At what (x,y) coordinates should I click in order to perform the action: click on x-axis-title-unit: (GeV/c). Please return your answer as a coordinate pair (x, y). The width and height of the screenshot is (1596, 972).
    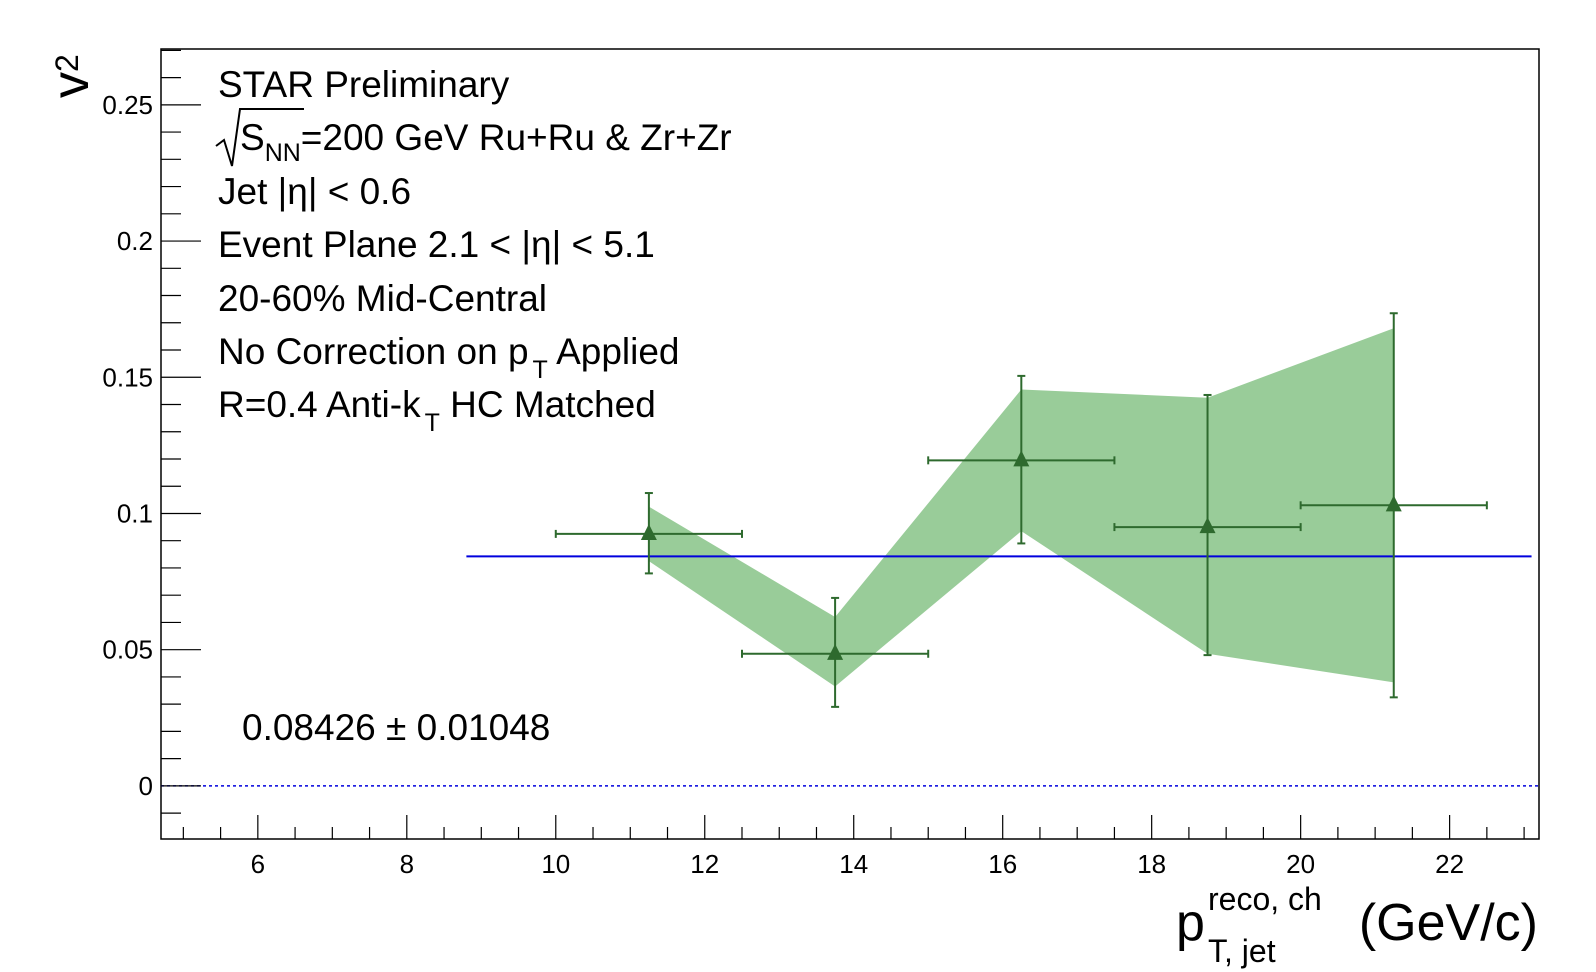
    Looking at the image, I should click on (1448, 923).